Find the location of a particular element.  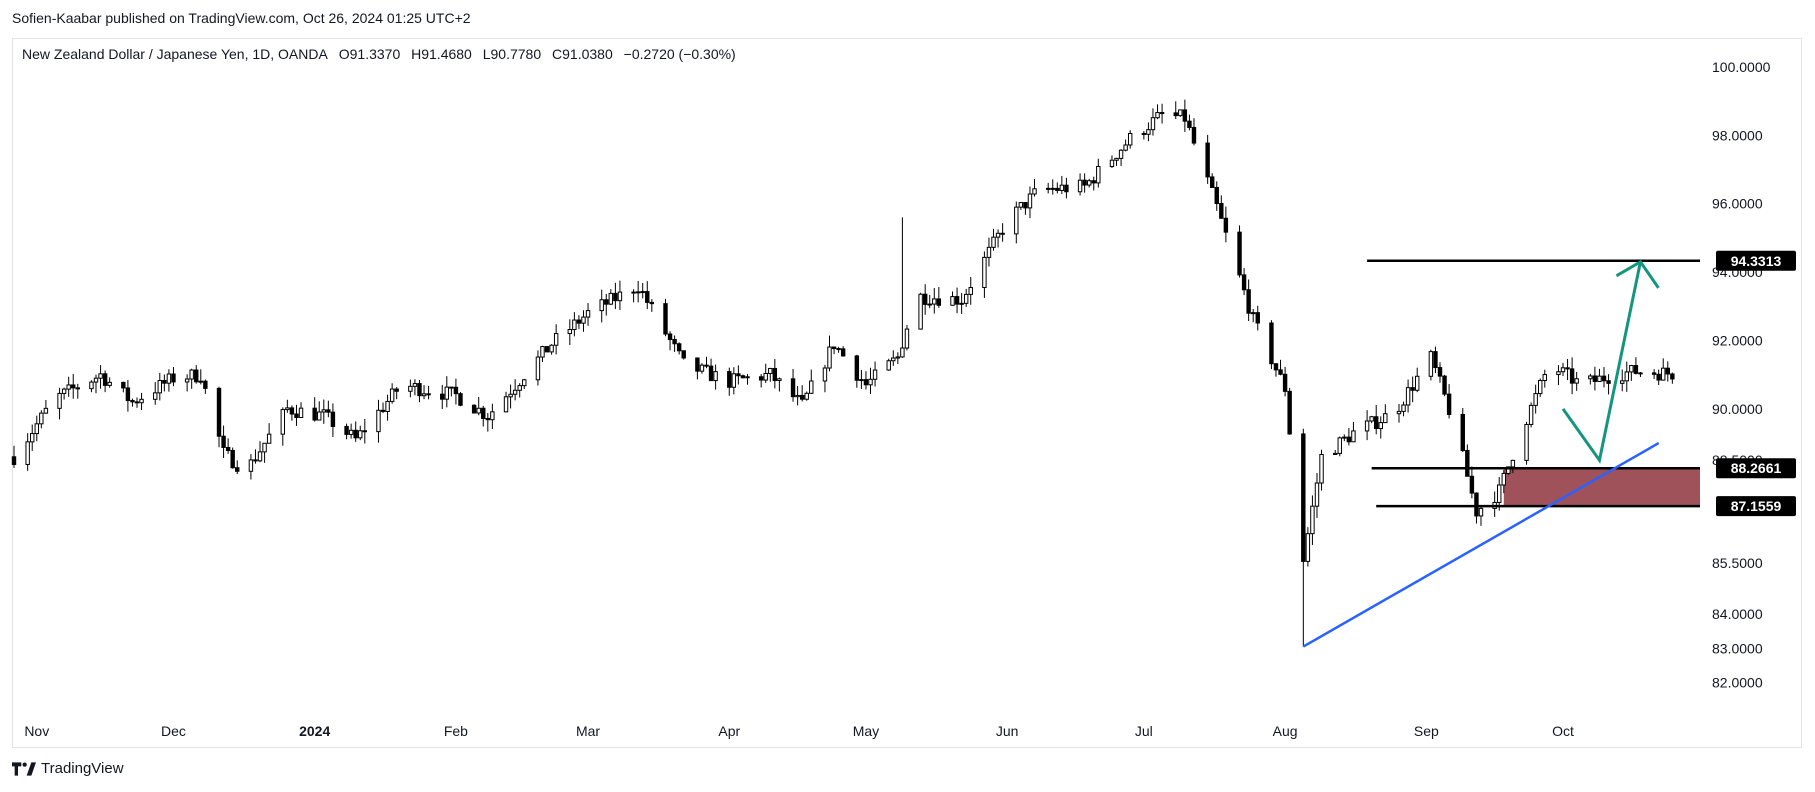

trendline is located at coordinates (1481, 545).